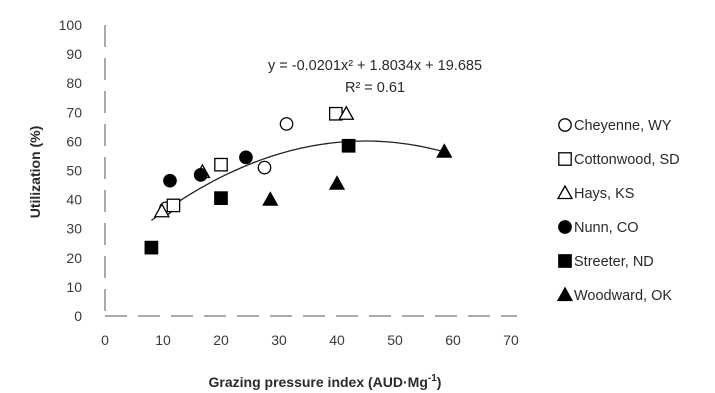  I want to click on trendline-r2: R² = 0.61, so click(375, 88).